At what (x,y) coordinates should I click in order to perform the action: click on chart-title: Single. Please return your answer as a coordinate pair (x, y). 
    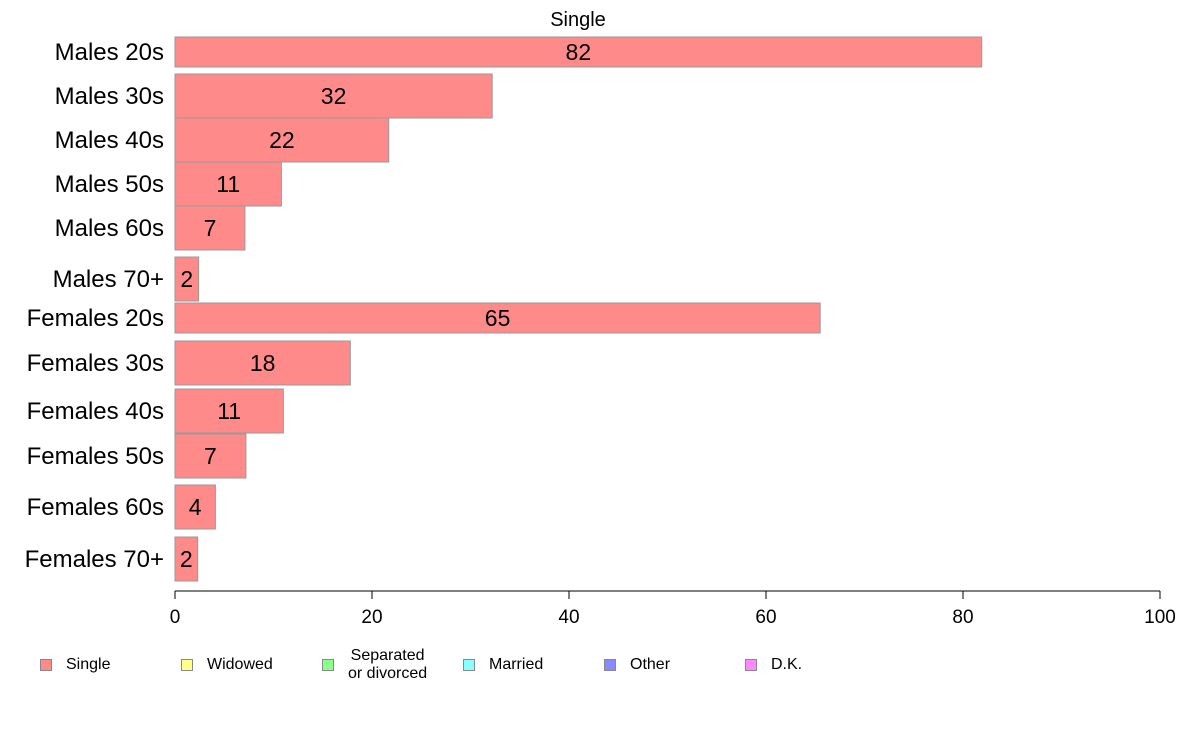
    Looking at the image, I should click on (578, 20).